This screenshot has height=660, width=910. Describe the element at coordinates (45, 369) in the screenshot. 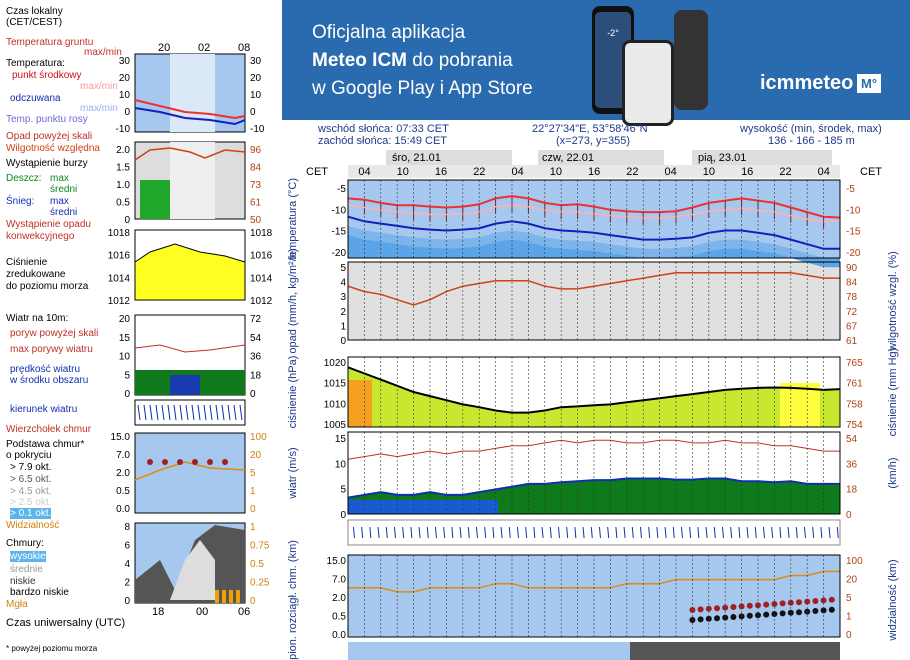

I see `legend-wind-speed: prędkość wiatru` at that location.